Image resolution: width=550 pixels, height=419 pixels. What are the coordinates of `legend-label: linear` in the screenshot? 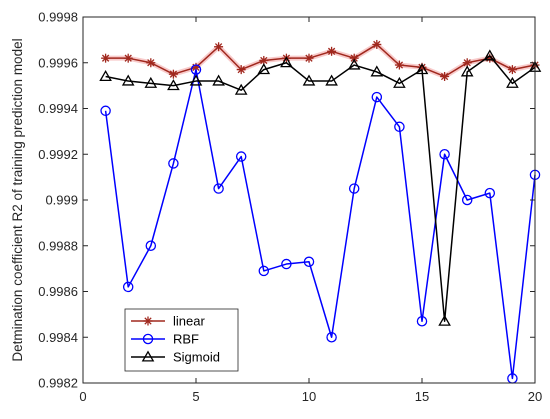 It's located at (189, 321).